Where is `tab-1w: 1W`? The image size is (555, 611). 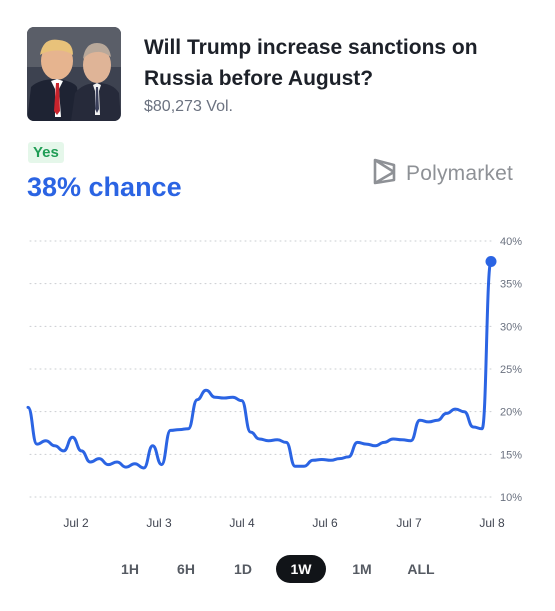
tab-1w: 1W is located at coordinates (301, 569).